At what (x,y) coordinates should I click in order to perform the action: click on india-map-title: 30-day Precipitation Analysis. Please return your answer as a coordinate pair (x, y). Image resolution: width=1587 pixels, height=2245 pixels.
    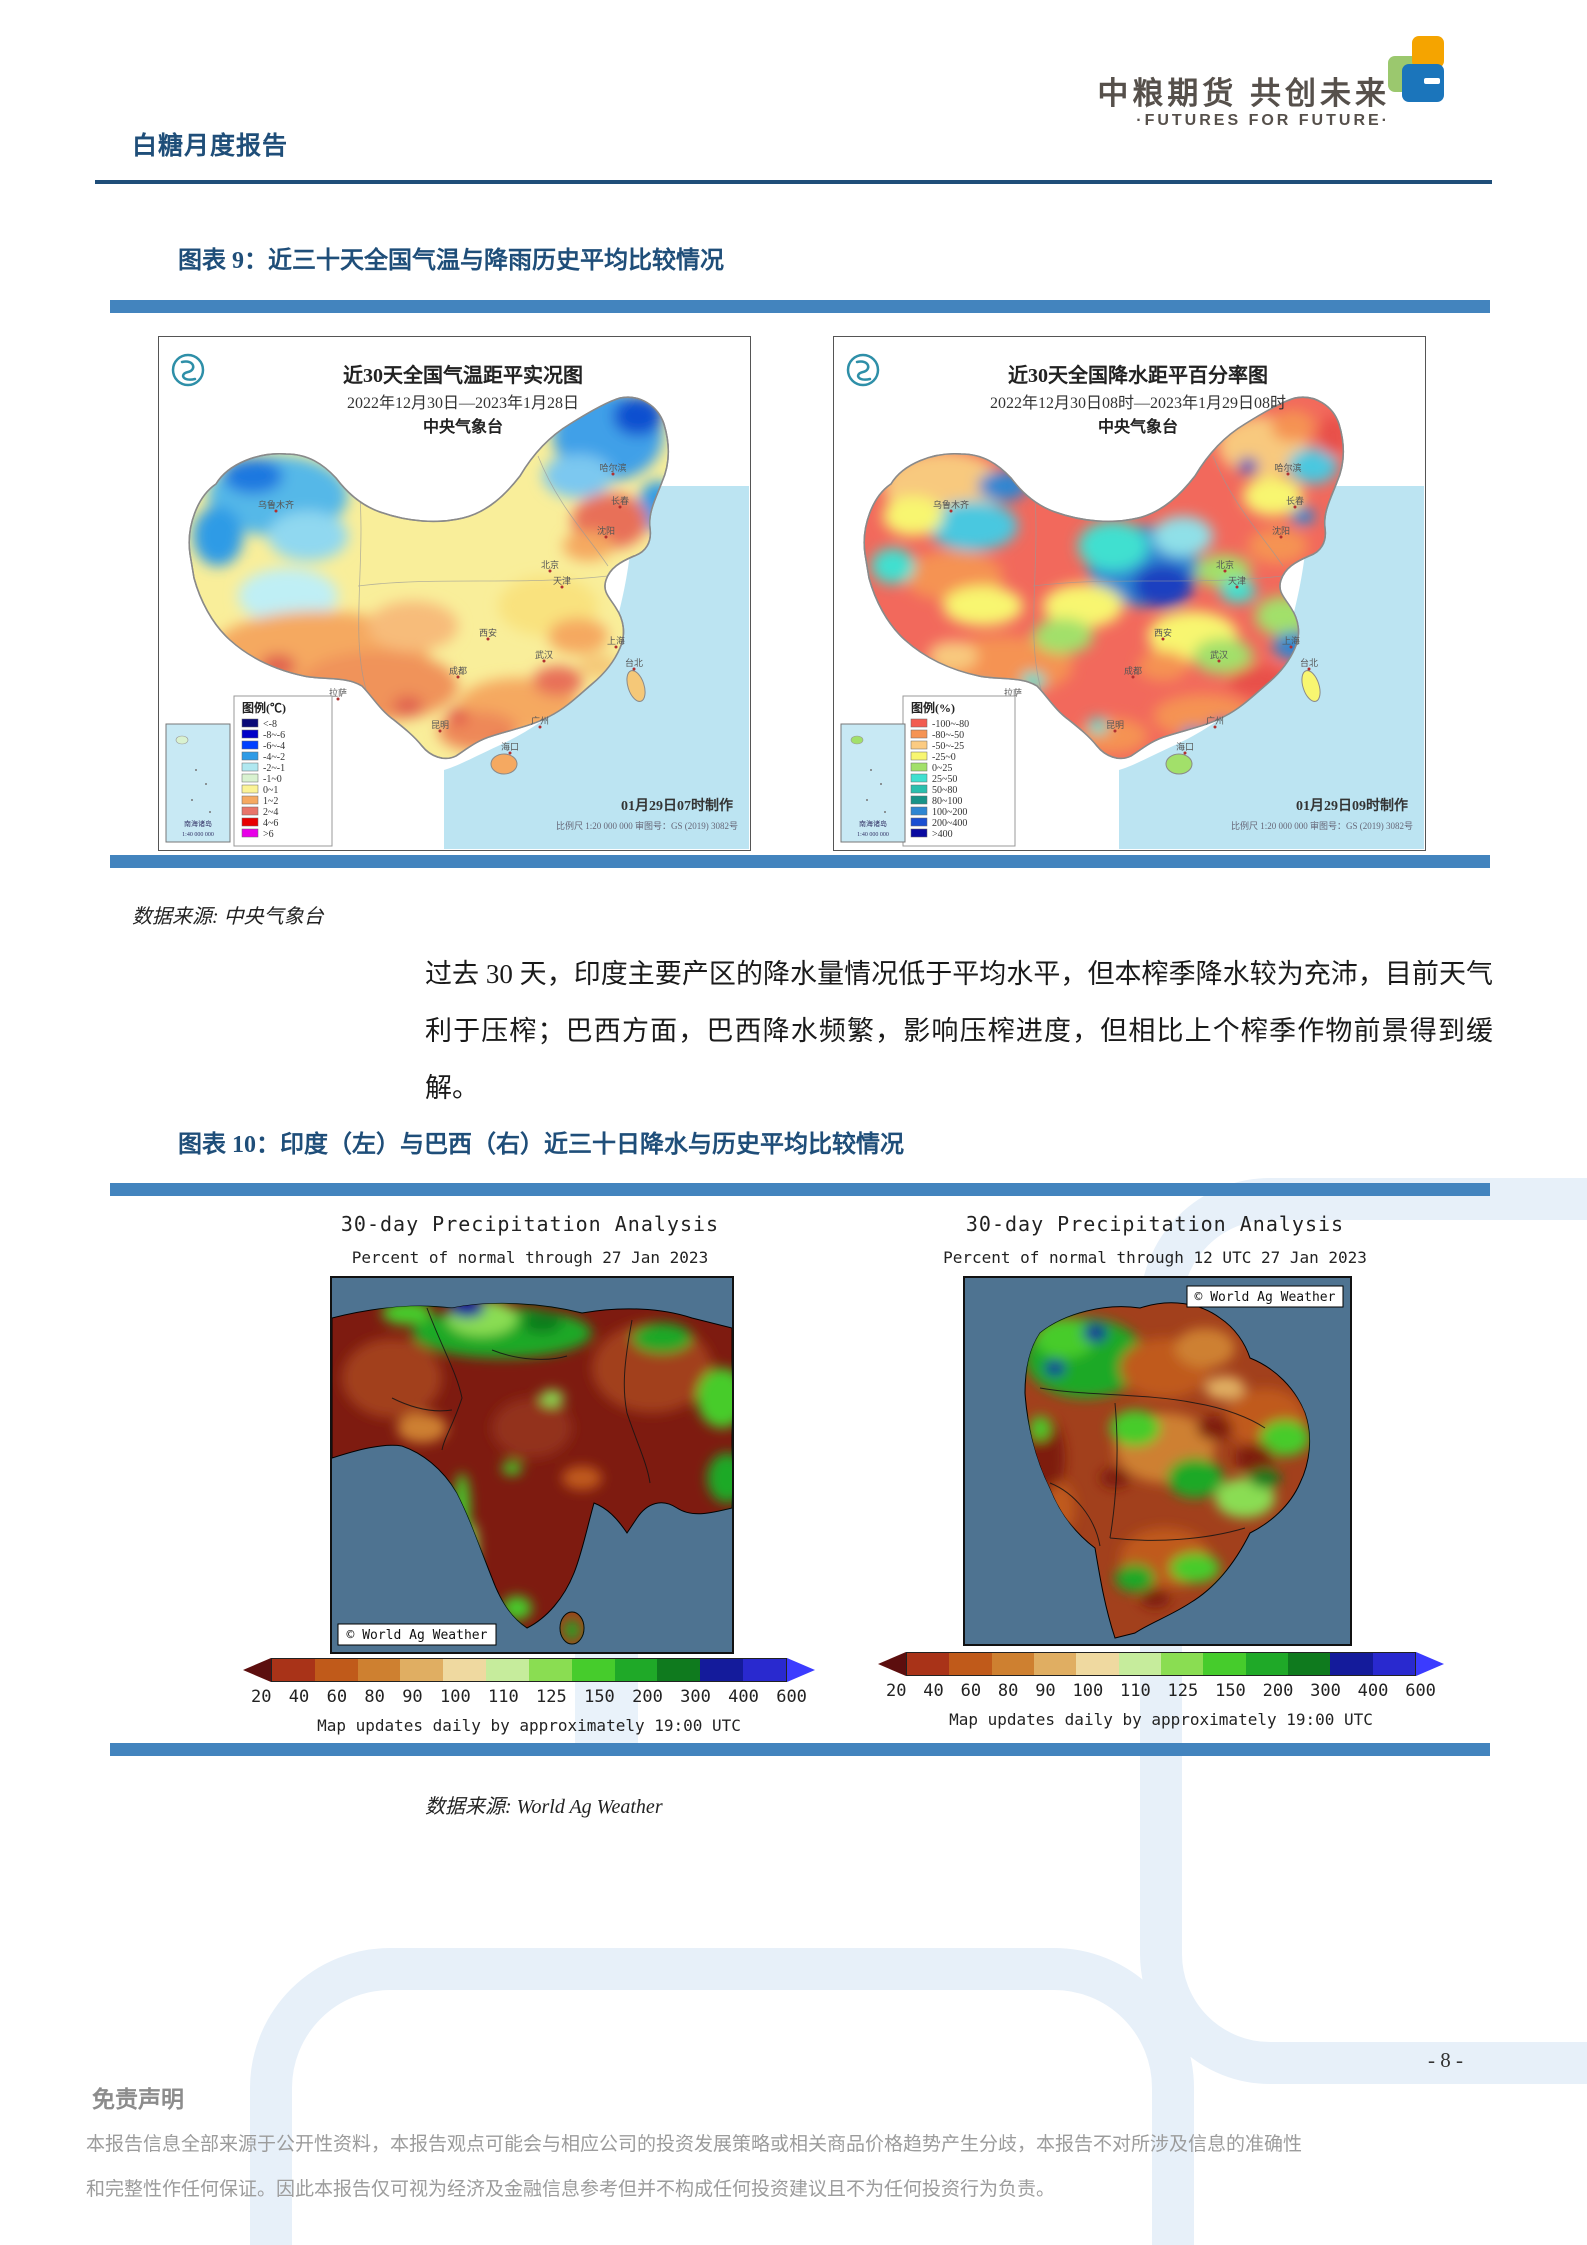
    Looking at the image, I should click on (530, 1224).